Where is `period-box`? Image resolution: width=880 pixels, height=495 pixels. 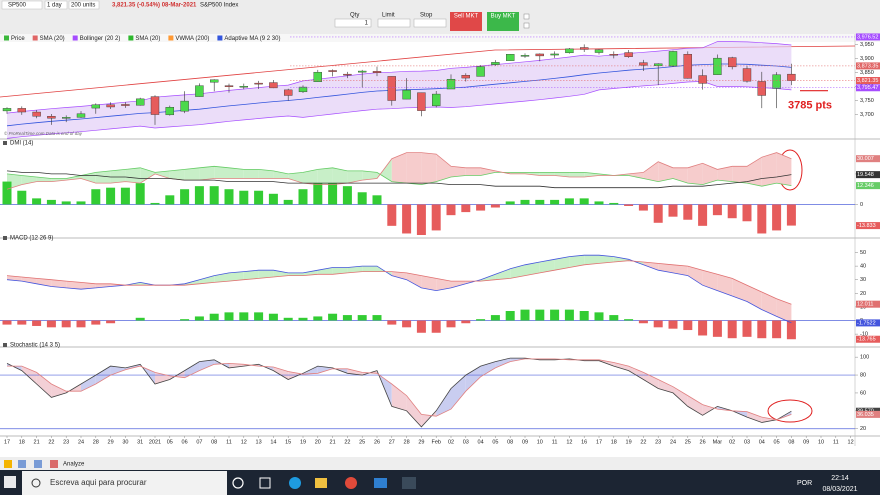
period-box is located at coordinates (56, 5).